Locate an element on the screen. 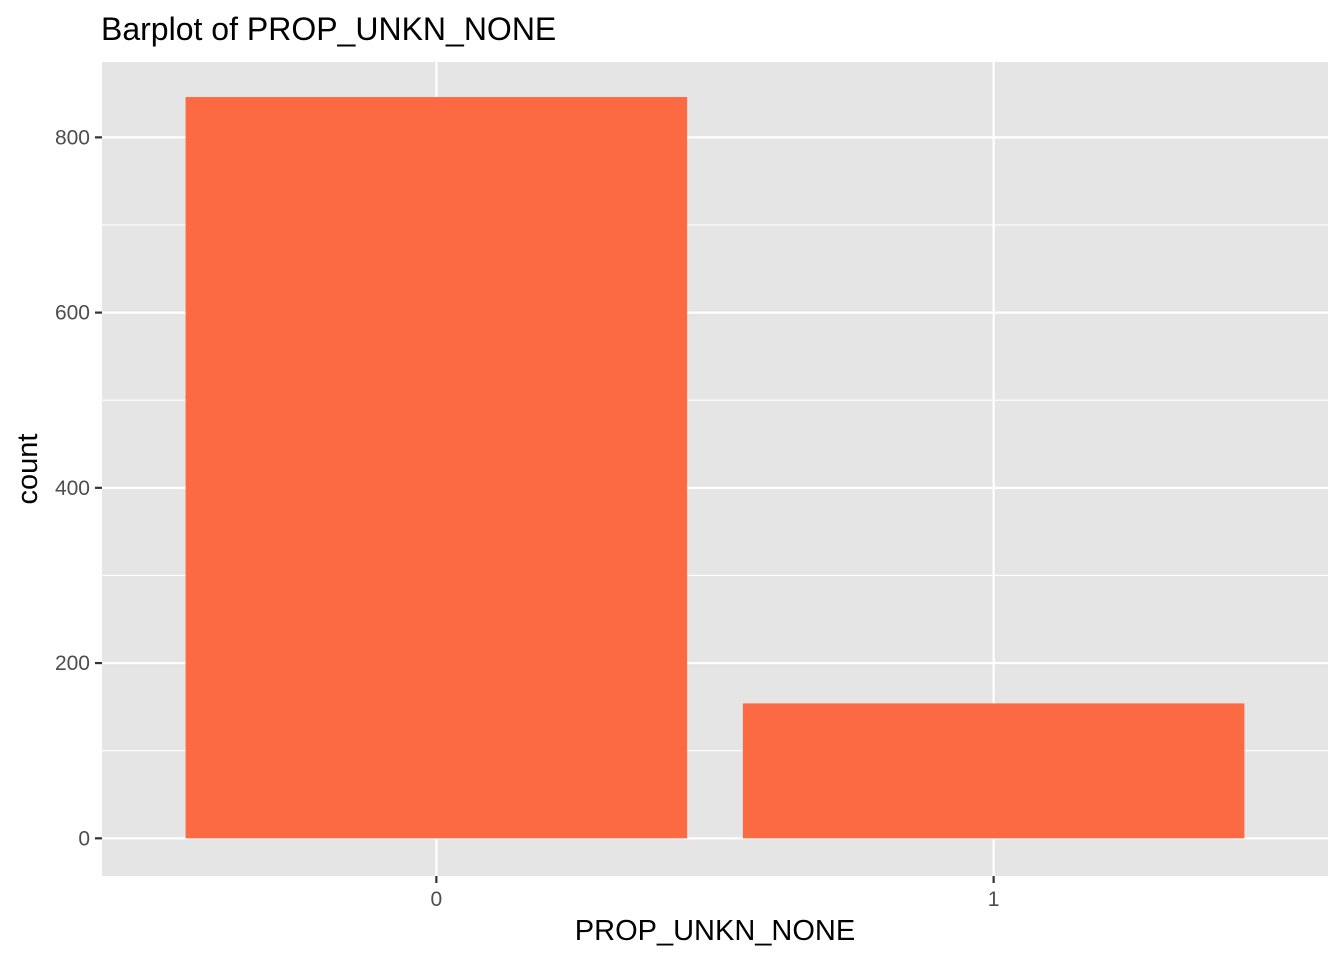 The width and height of the screenshot is (1344, 960). x-tick-label: 1 is located at coordinates (994, 899).